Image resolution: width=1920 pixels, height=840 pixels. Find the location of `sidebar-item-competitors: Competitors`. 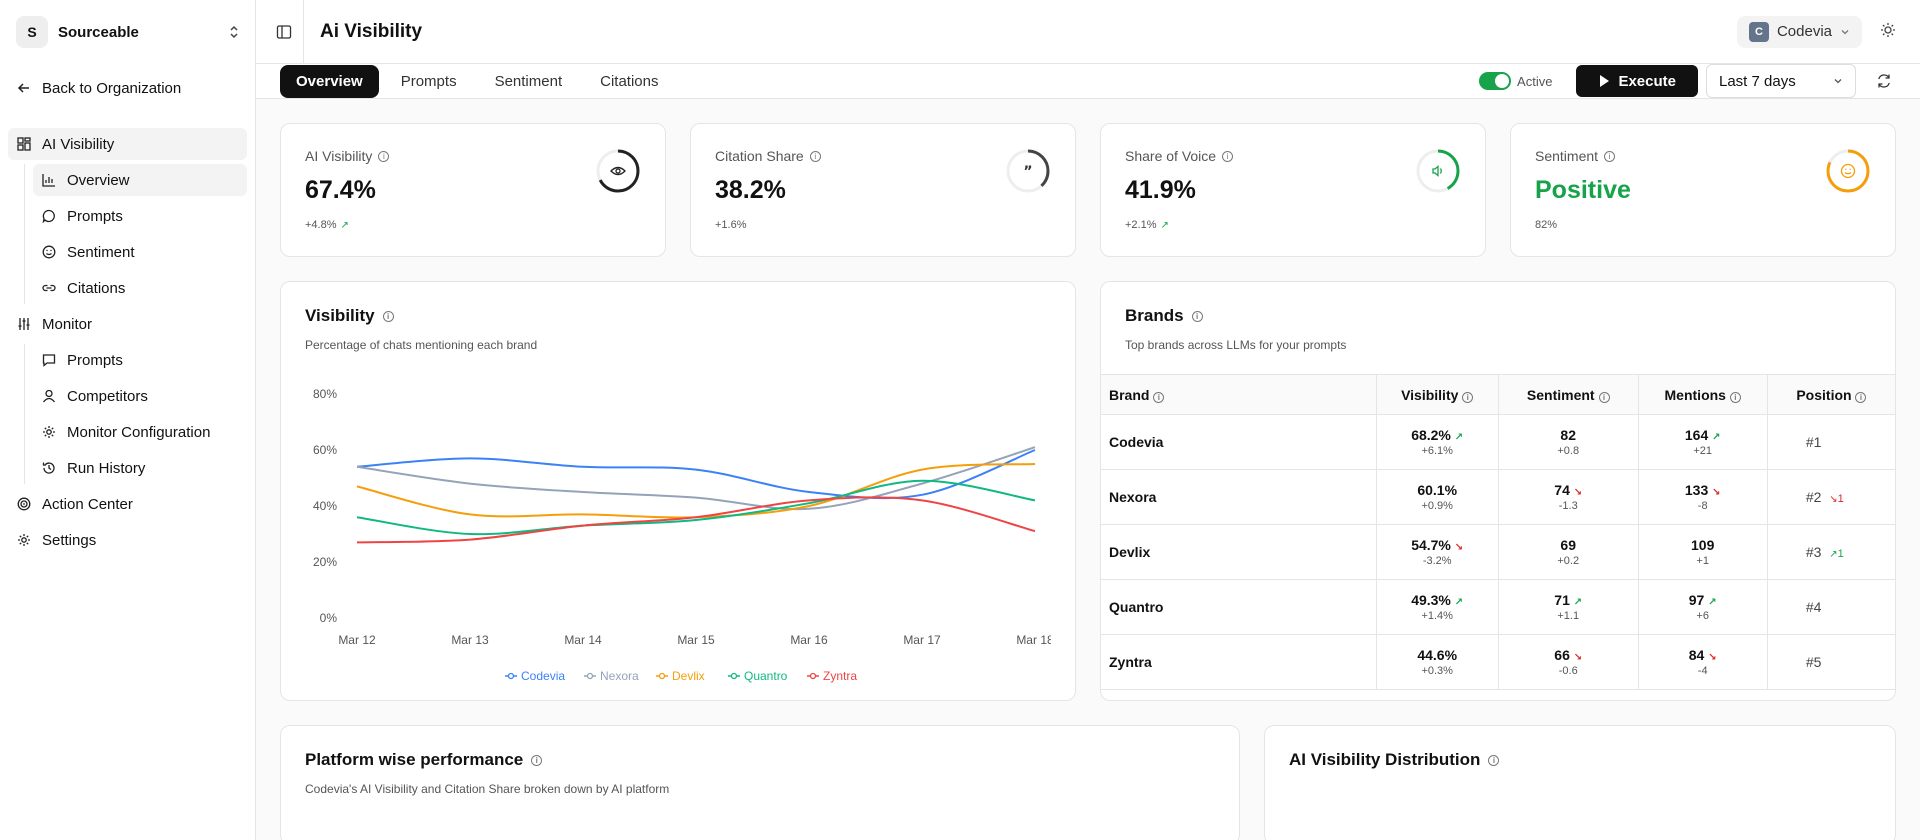

sidebar-item-competitors: Competitors is located at coordinates (140, 396).